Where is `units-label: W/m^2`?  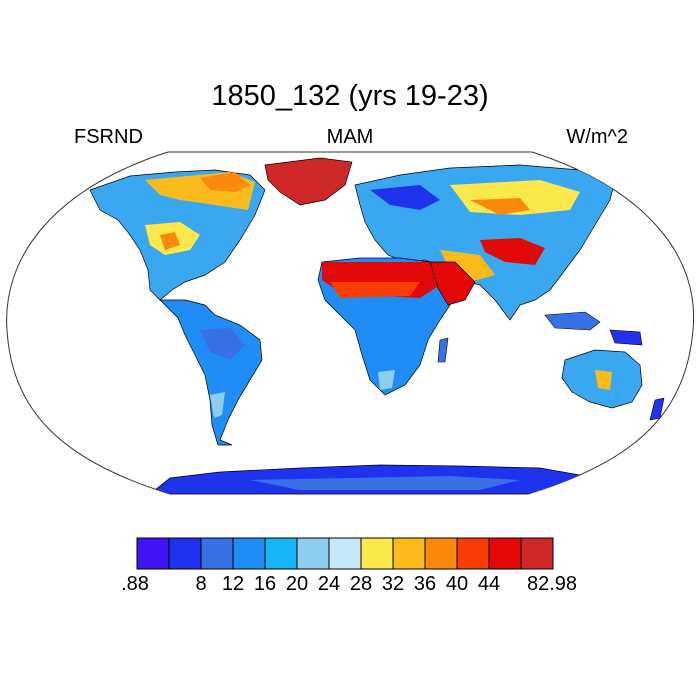
units-label: W/m^2 is located at coordinates (597, 137).